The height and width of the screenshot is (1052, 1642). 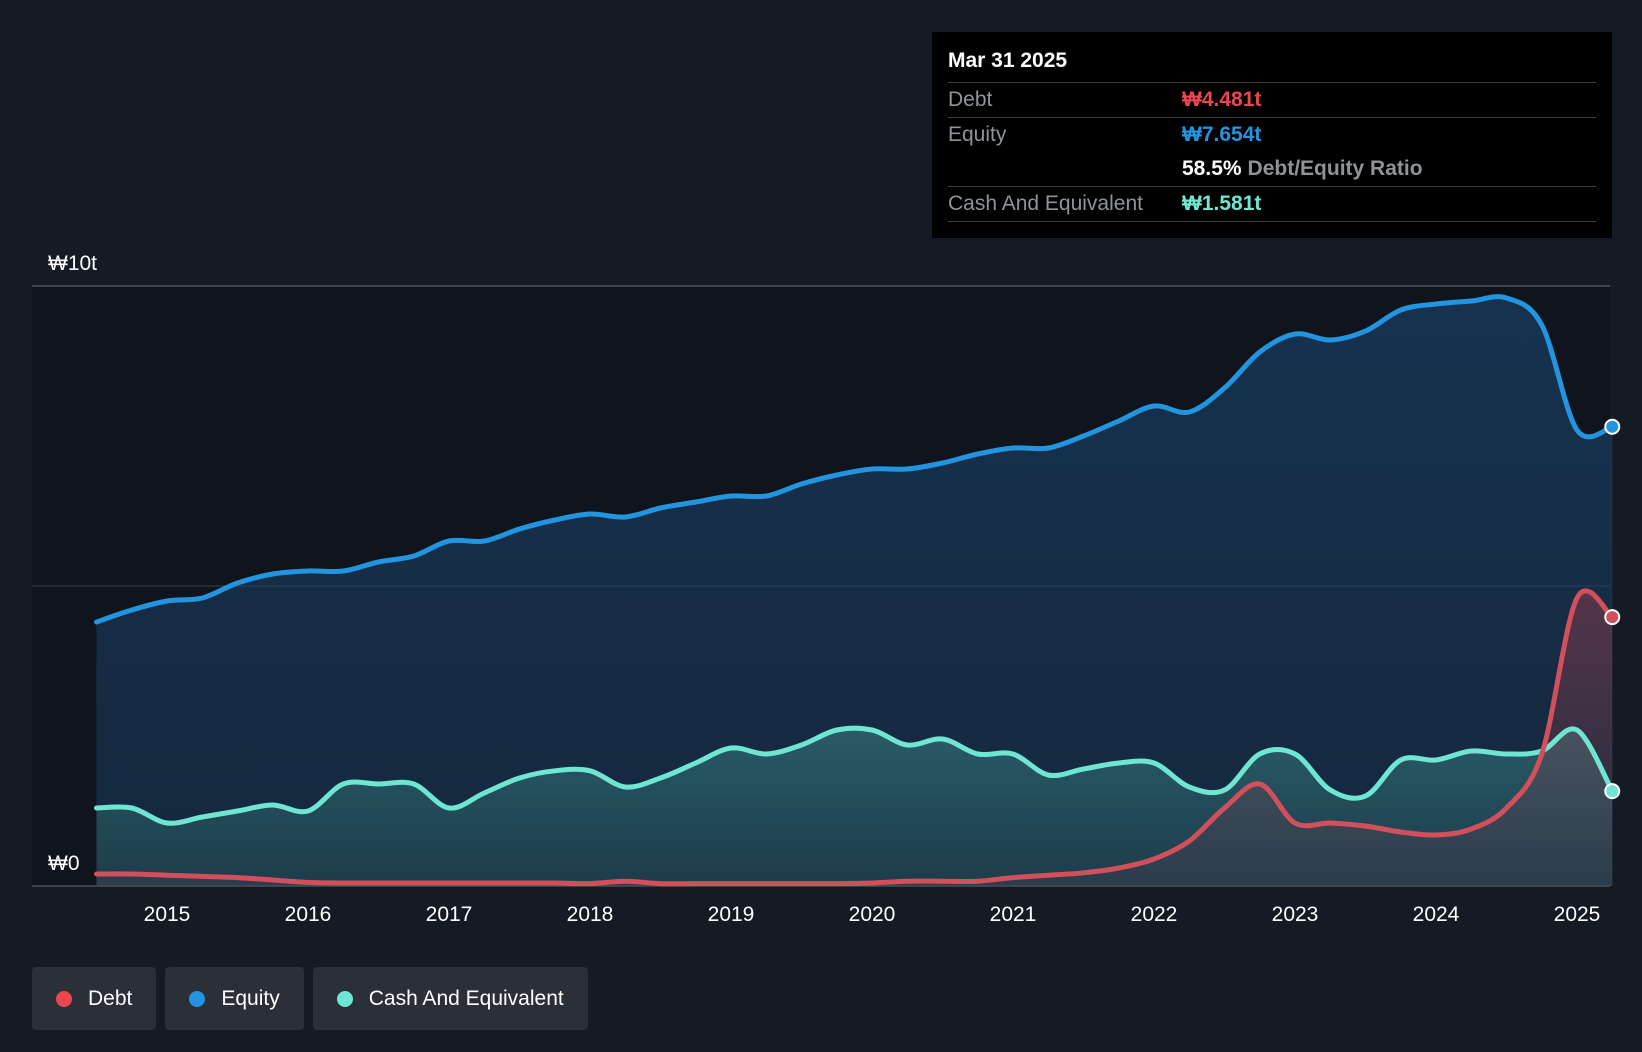 What do you see at coordinates (977, 134) in the screenshot?
I see `tooltip-equity-label: Equity` at bounding box center [977, 134].